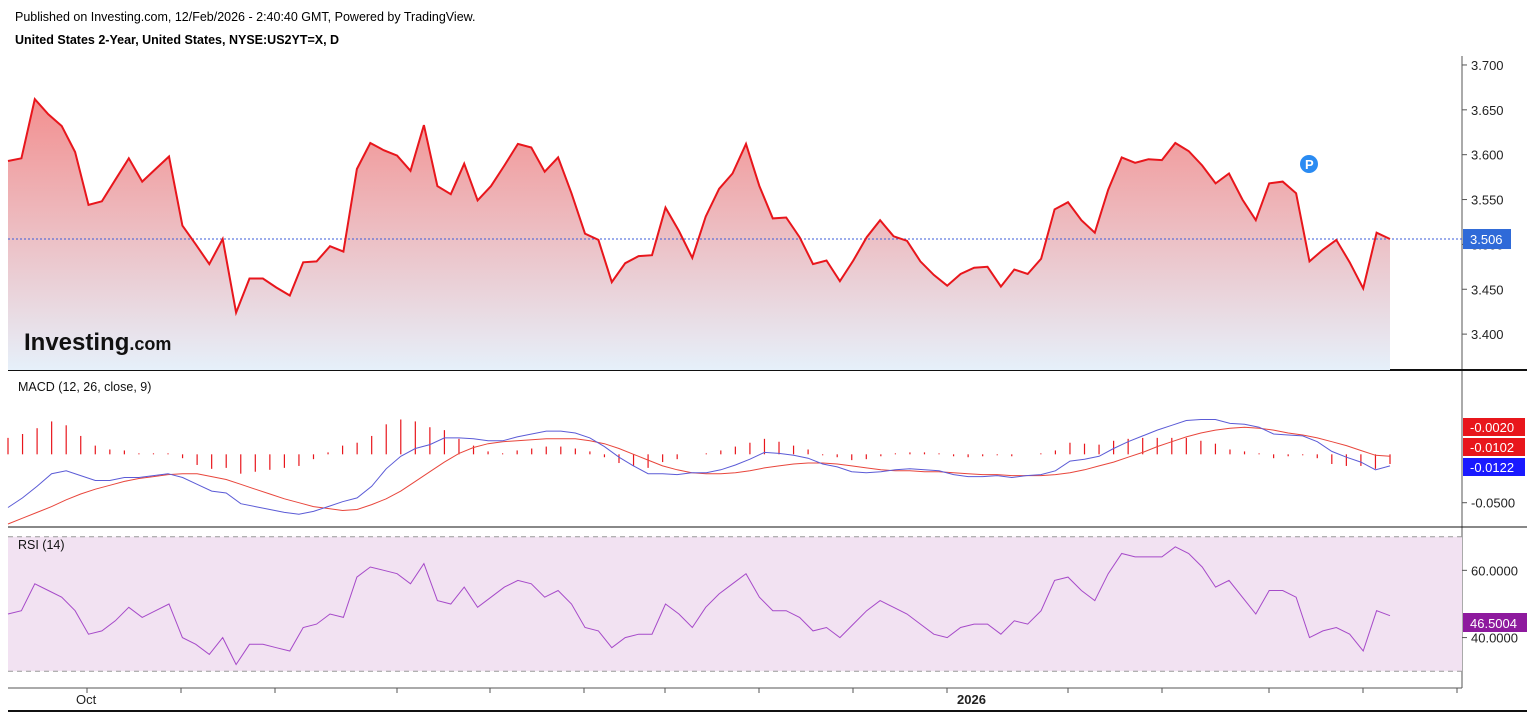 The image size is (1534, 714). Describe the element at coordinates (1487, 110) in the screenshot. I see `price-tick-label: 3.650` at that location.